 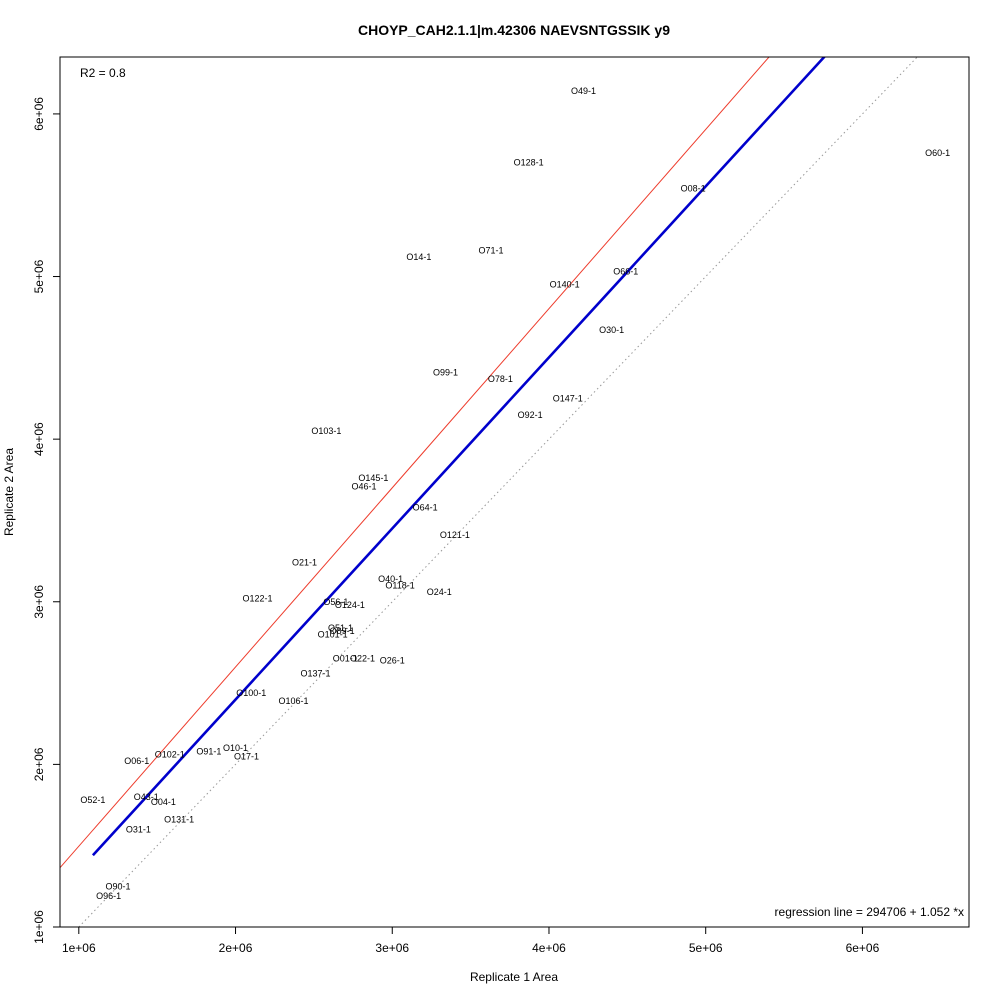 I want to click on point-label: O102-1, so click(x=170, y=755).